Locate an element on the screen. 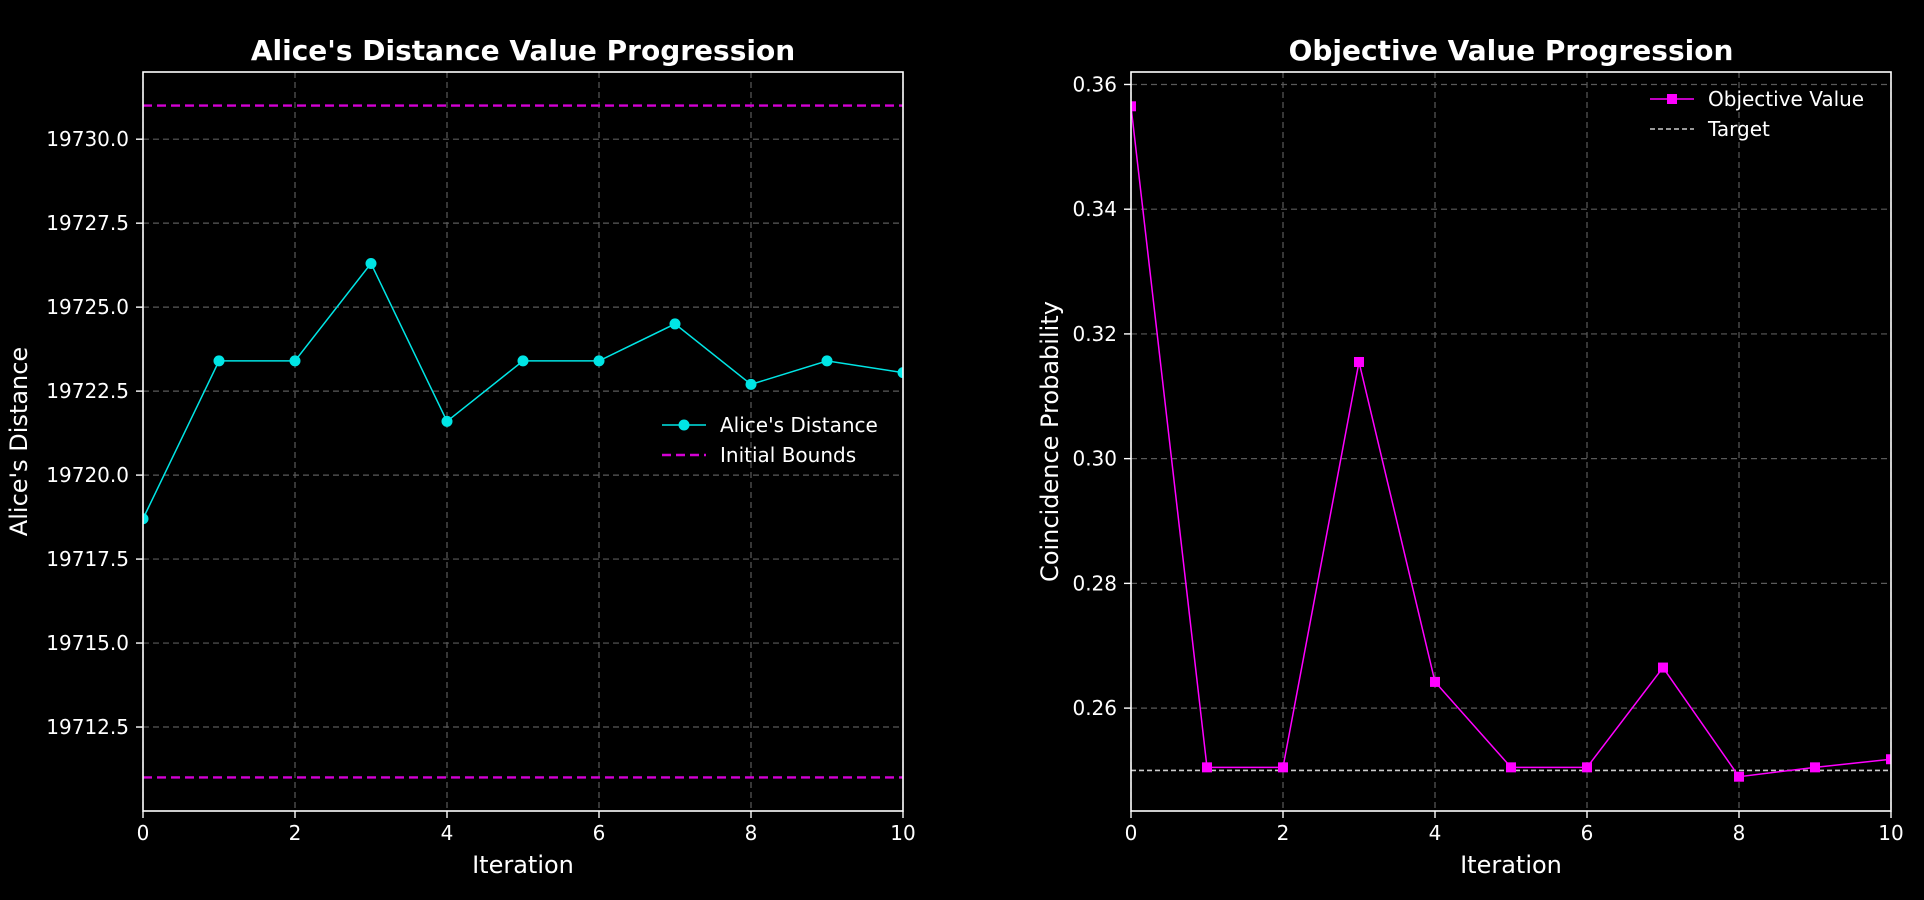  y-tick-label: 19725.0 is located at coordinates (87, 307).